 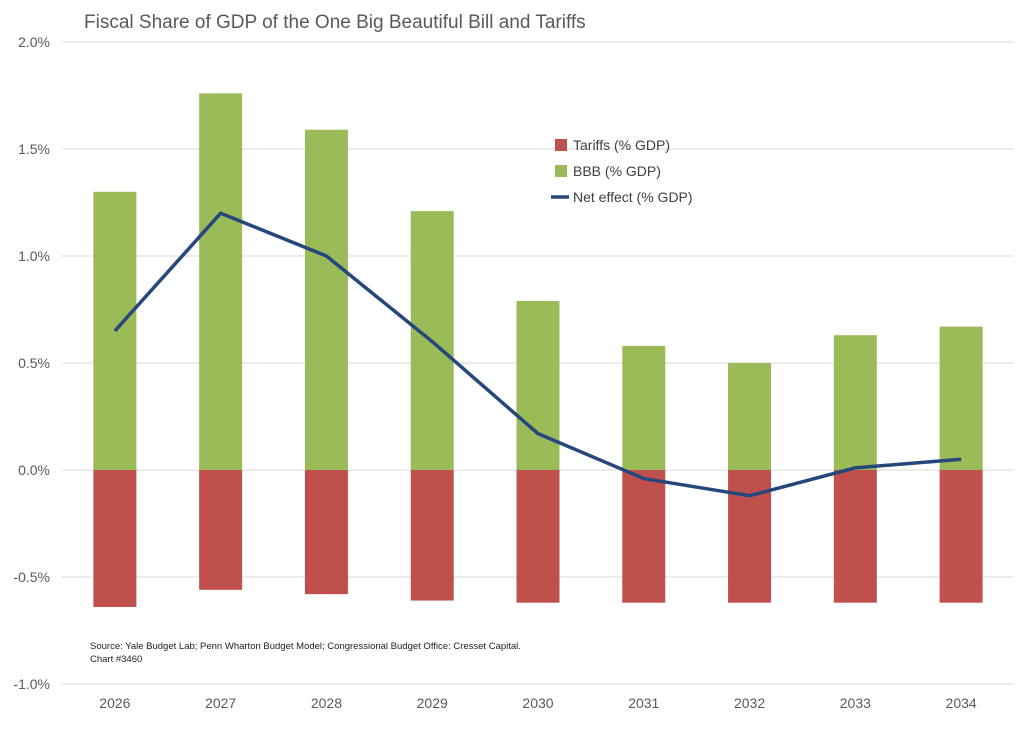 What do you see at coordinates (114, 703) in the screenshot?
I see `x-tick-label: 2026` at bounding box center [114, 703].